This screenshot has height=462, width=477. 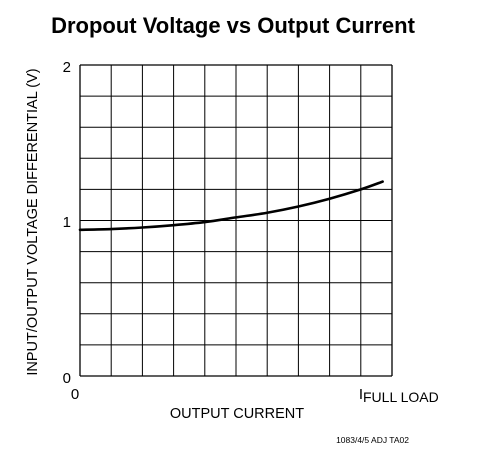 What do you see at coordinates (401, 397) in the screenshot?
I see `x-tick-label-full-load-sub: FULL LOAD` at bounding box center [401, 397].